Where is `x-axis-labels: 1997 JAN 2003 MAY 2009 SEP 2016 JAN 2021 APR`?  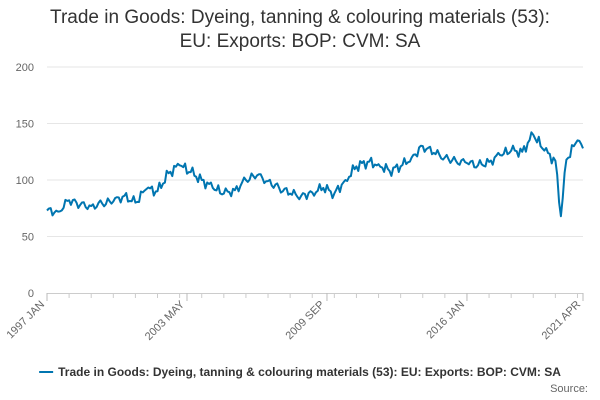 x-axis-labels: 1997 JAN 2003 MAY 2009 SEP 2016 JAN 2021 APR is located at coordinates (293, 320).